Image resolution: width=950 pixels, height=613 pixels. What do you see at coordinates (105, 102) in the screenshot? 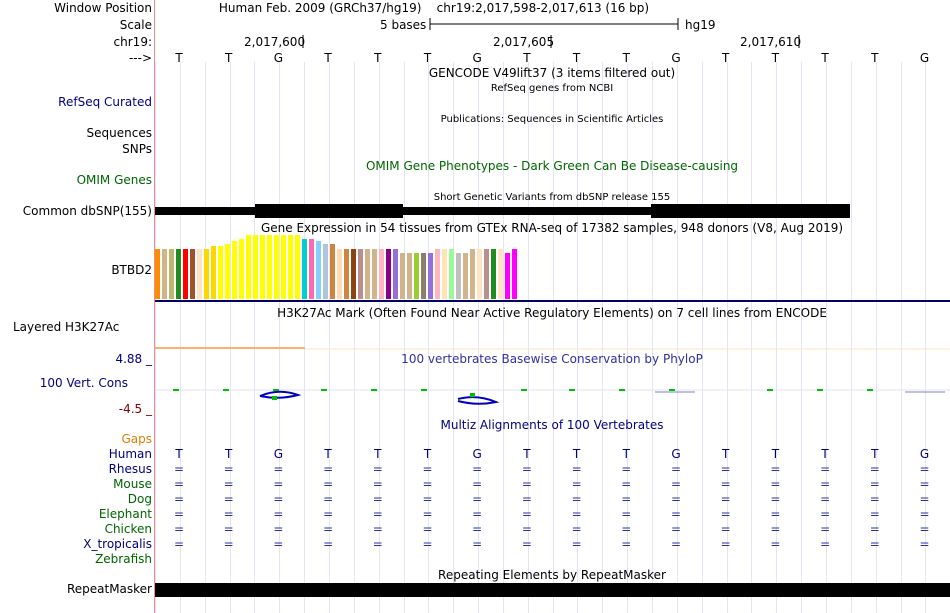
I see `refseq-curated-label: RefSeq Curated` at bounding box center [105, 102].